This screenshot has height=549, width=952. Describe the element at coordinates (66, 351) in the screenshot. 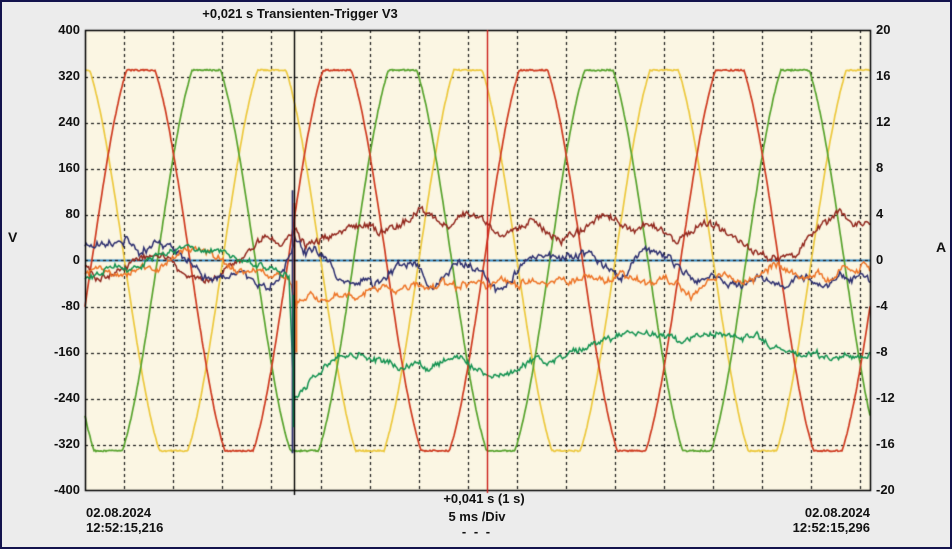

I see `left-tick-label: -160` at that location.